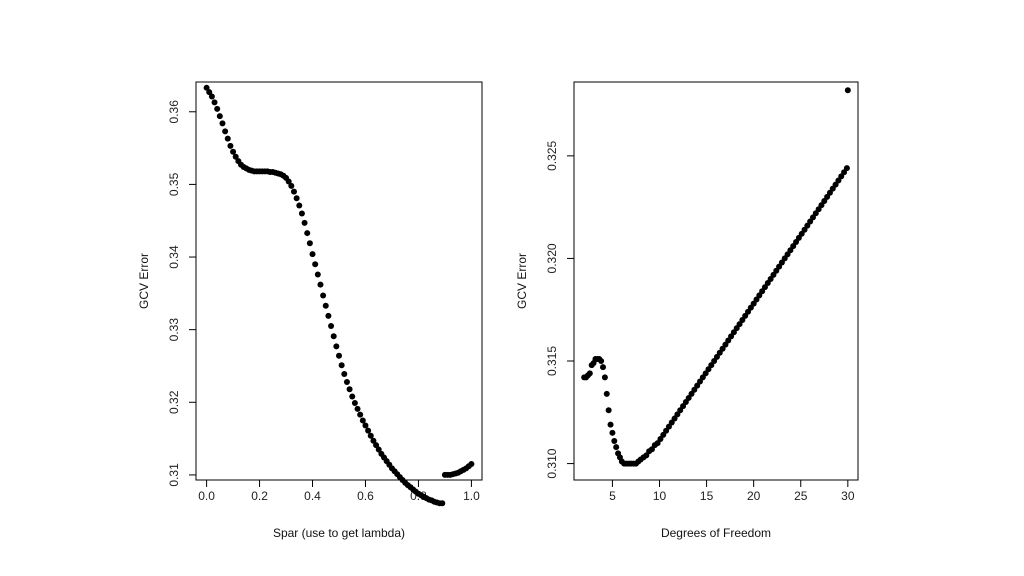 Image resolution: width=1024 pixels, height=576 pixels. Describe the element at coordinates (174, 112) in the screenshot. I see `y-tick-label: 0.36` at that location.